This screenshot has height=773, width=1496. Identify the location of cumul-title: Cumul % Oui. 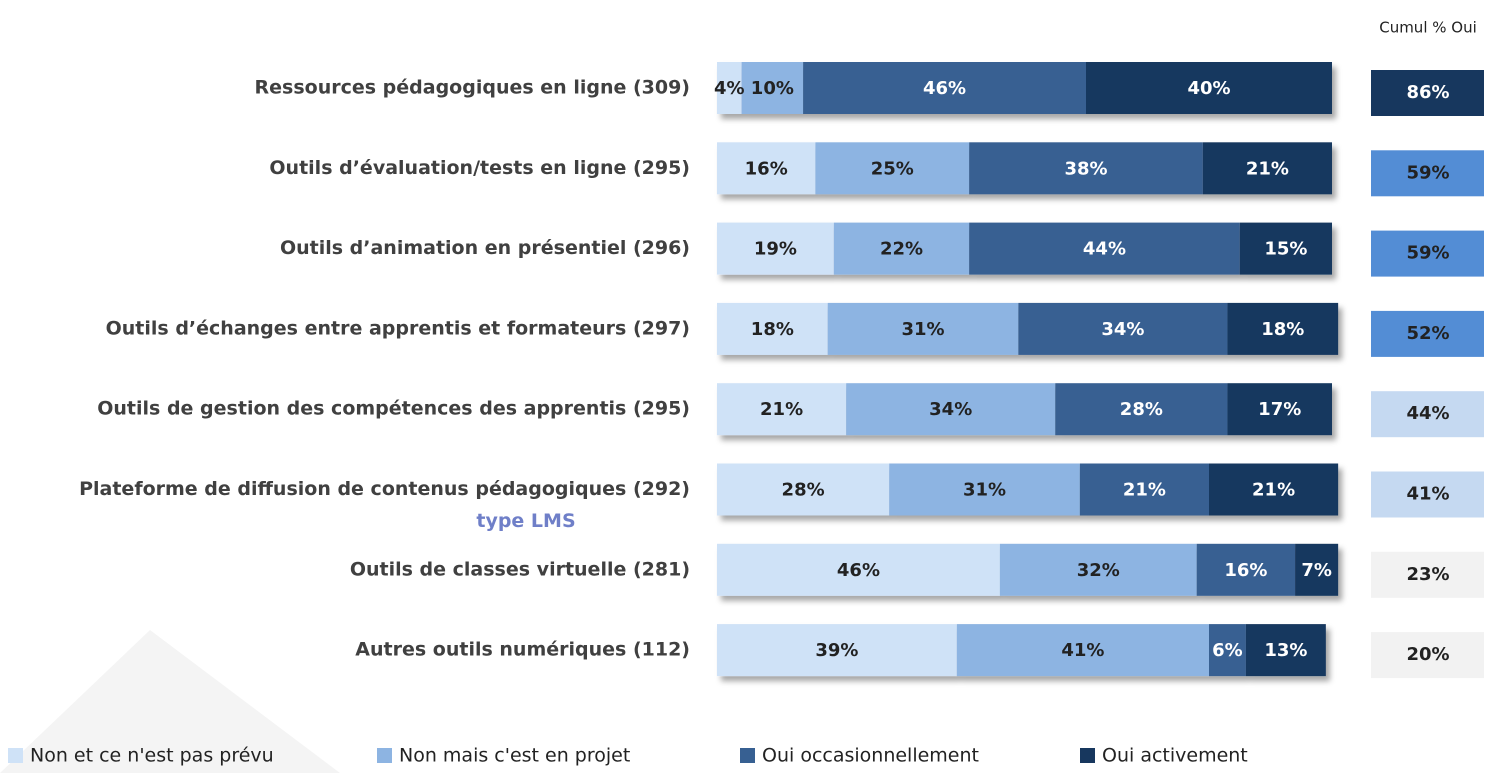
(1428, 28).